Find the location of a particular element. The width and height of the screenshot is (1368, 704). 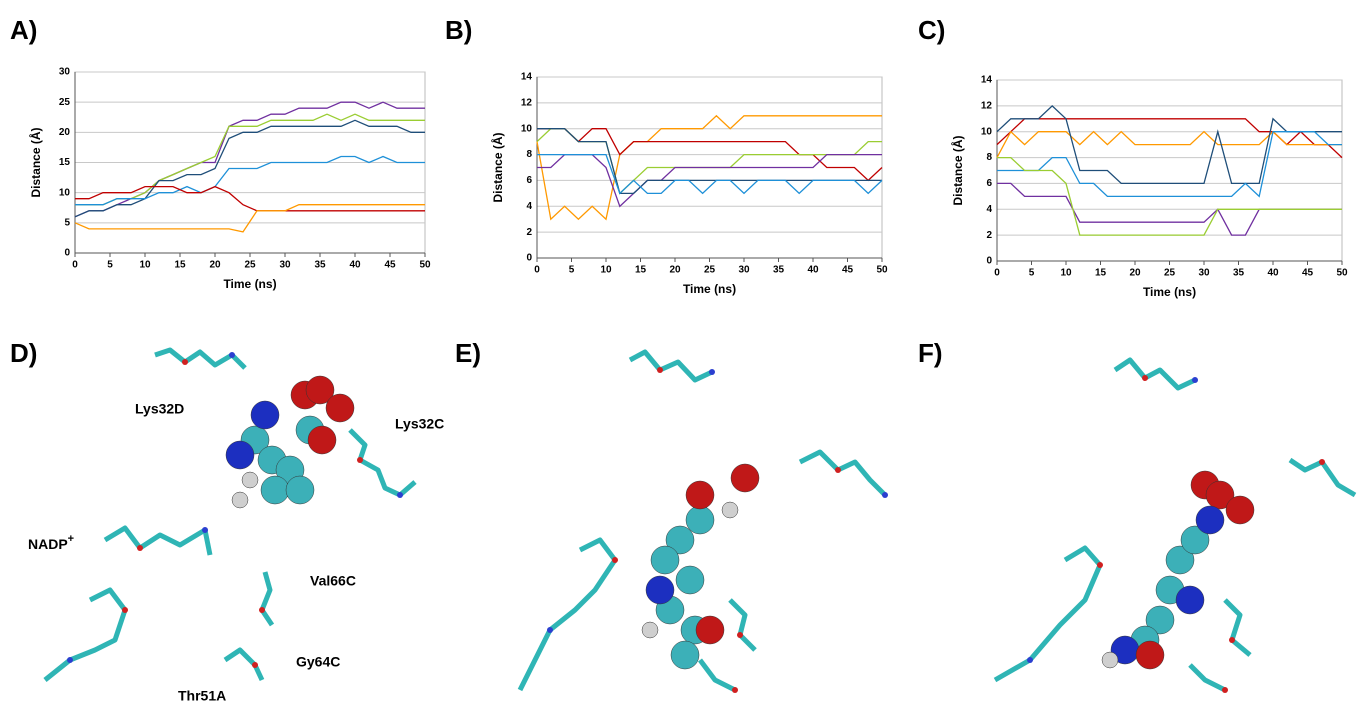

x-tick-label: 40 is located at coordinates (813, 270).